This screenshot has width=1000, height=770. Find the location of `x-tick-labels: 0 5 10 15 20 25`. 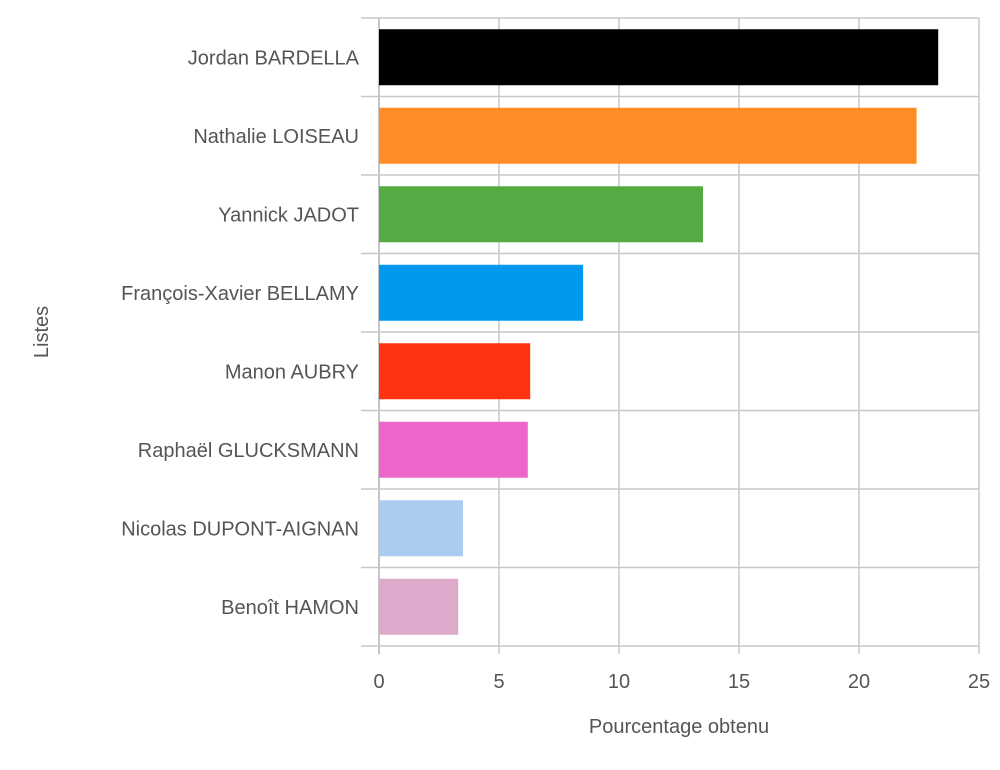

x-tick-labels: 0 5 10 15 20 25 is located at coordinates (681, 682).